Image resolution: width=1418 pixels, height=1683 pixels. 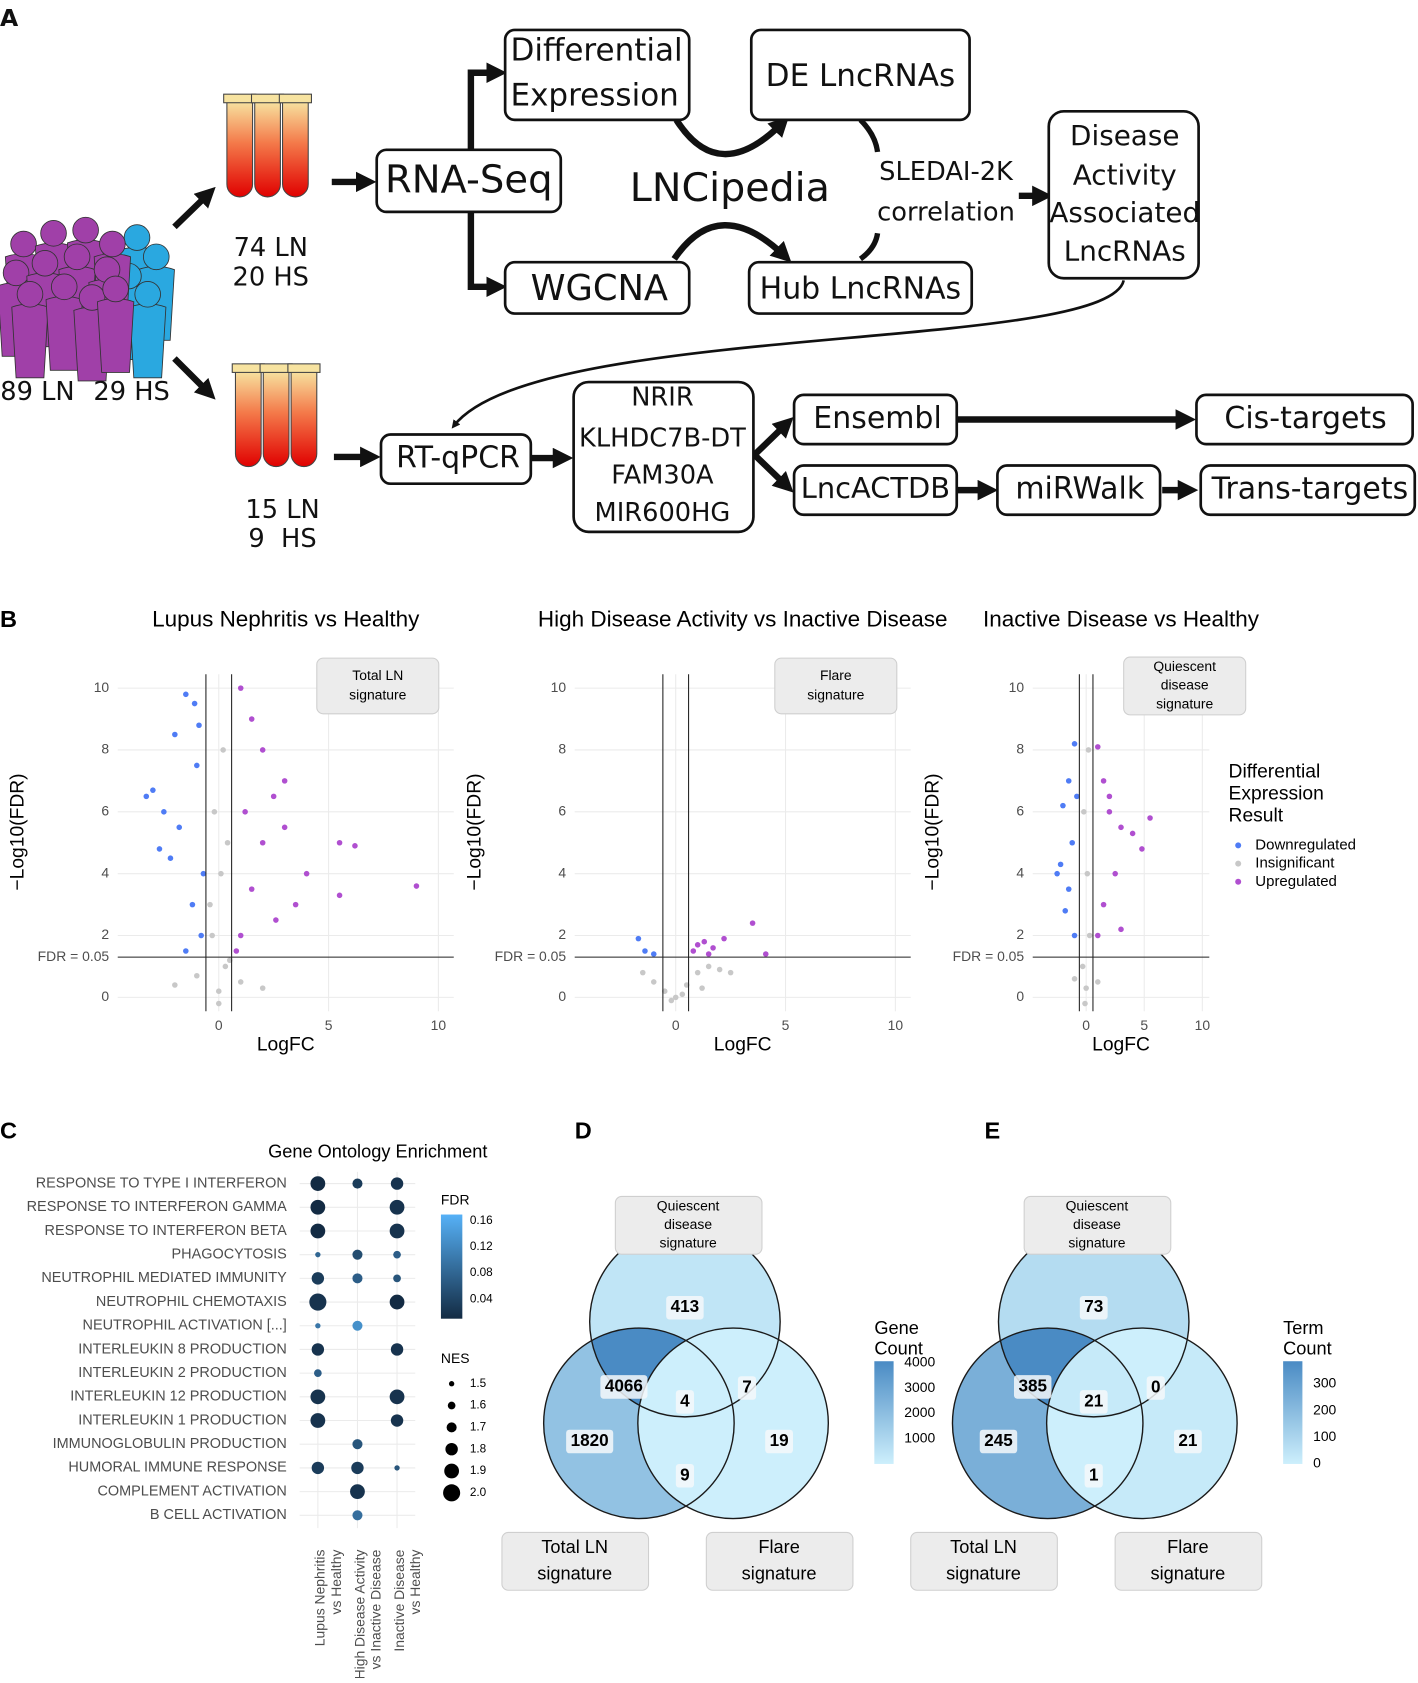 What do you see at coordinates (478, 1405) in the screenshot?
I see `legend-tick: 1.6` at bounding box center [478, 1405].